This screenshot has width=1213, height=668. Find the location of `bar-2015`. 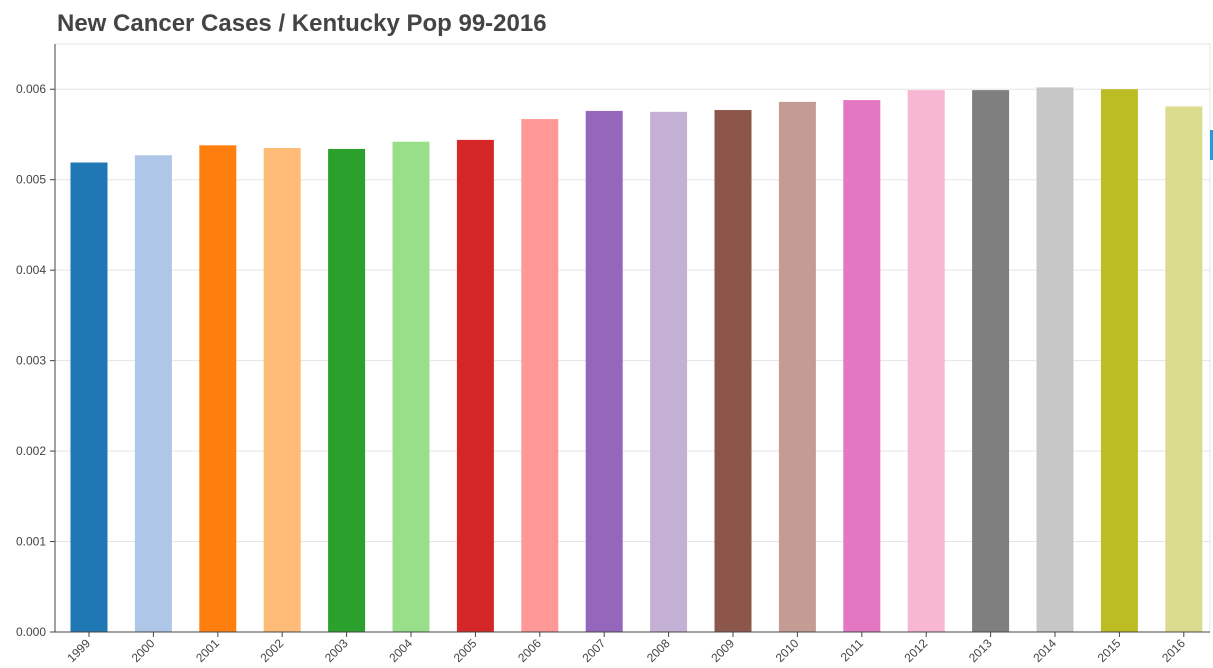

bar-2015 is located at coordinates (1119, 360).